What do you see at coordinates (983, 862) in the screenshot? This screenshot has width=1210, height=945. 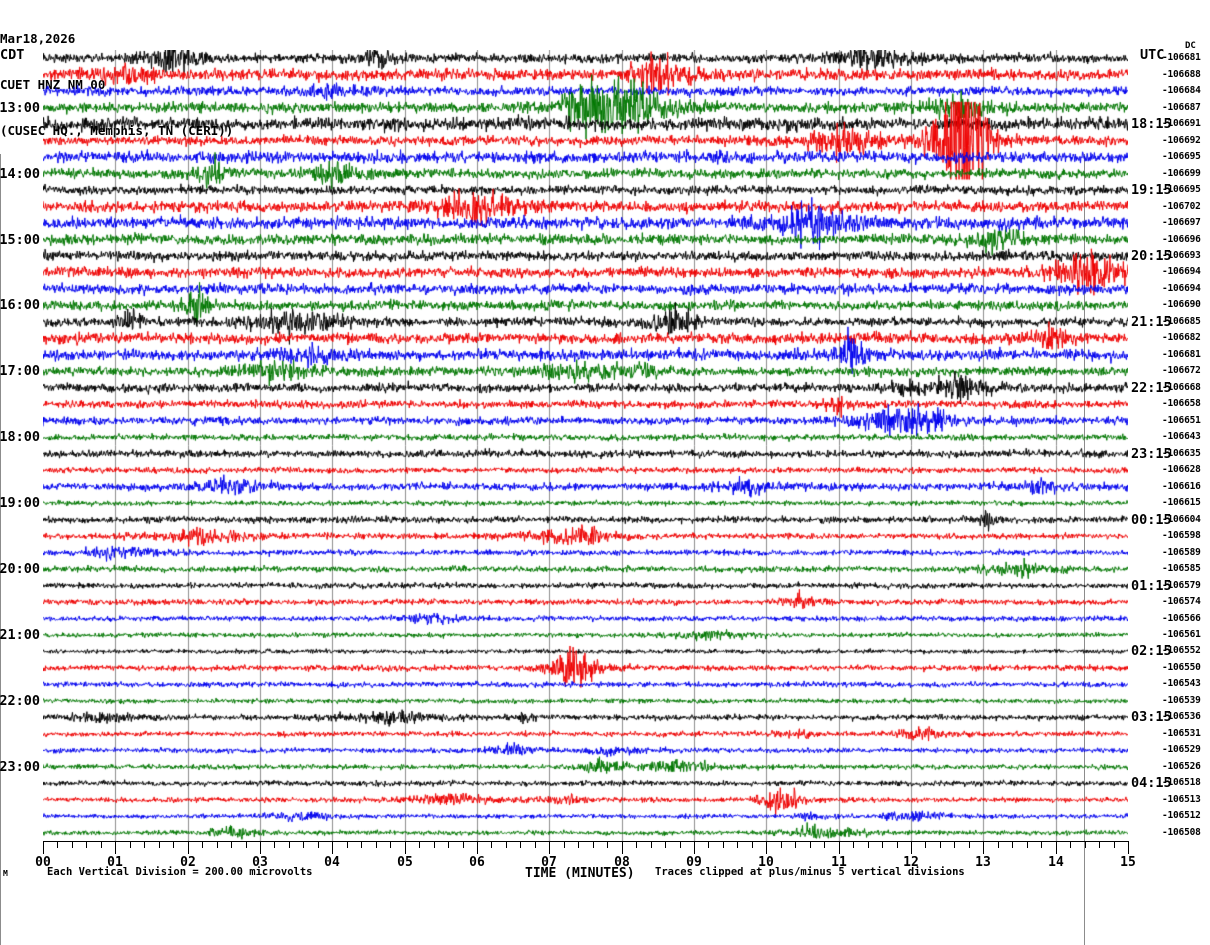 I see `x-tick-label: 13` at bounding box center [983, 862].